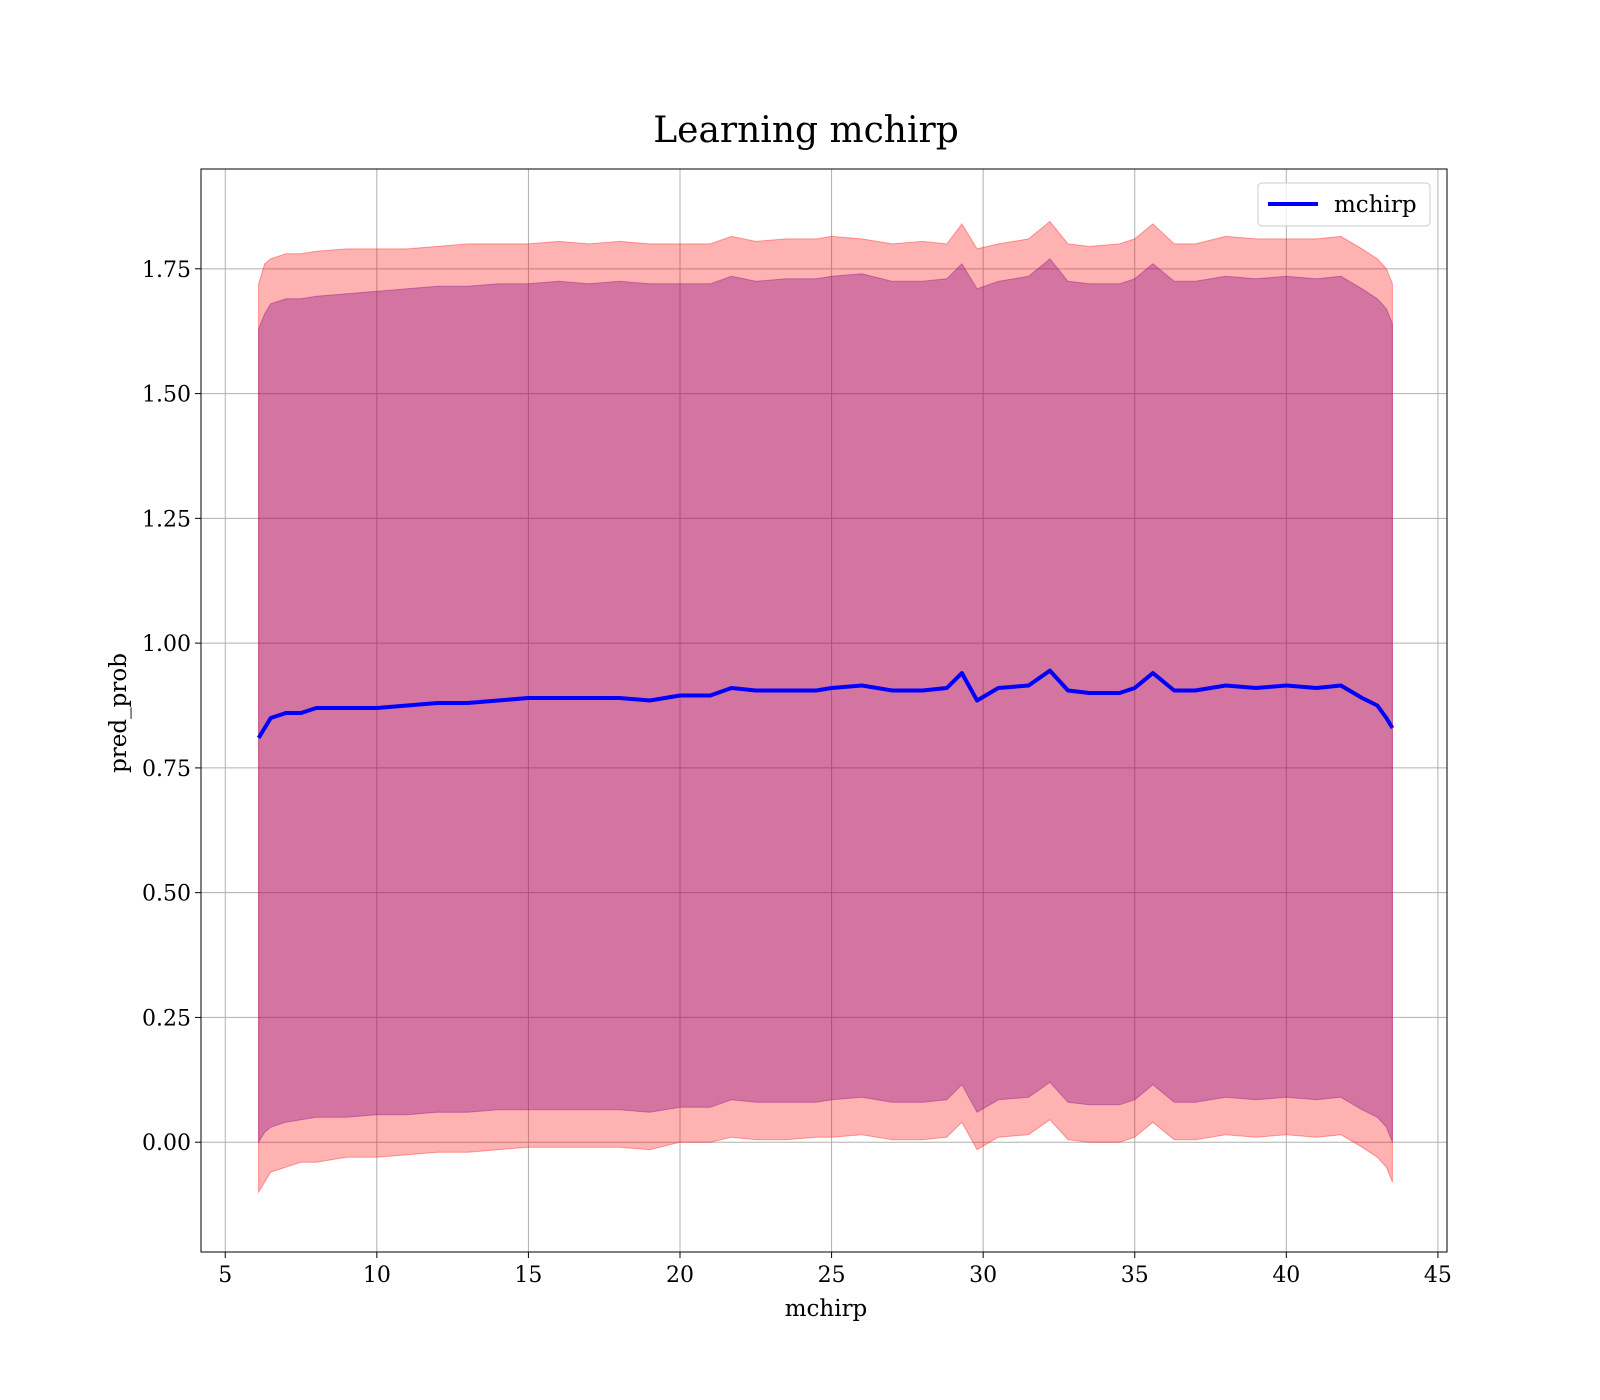 The width and height of the screenshot is (1600, 1400). I want to click on y-tick-label: 1.00, so click(166, 644).